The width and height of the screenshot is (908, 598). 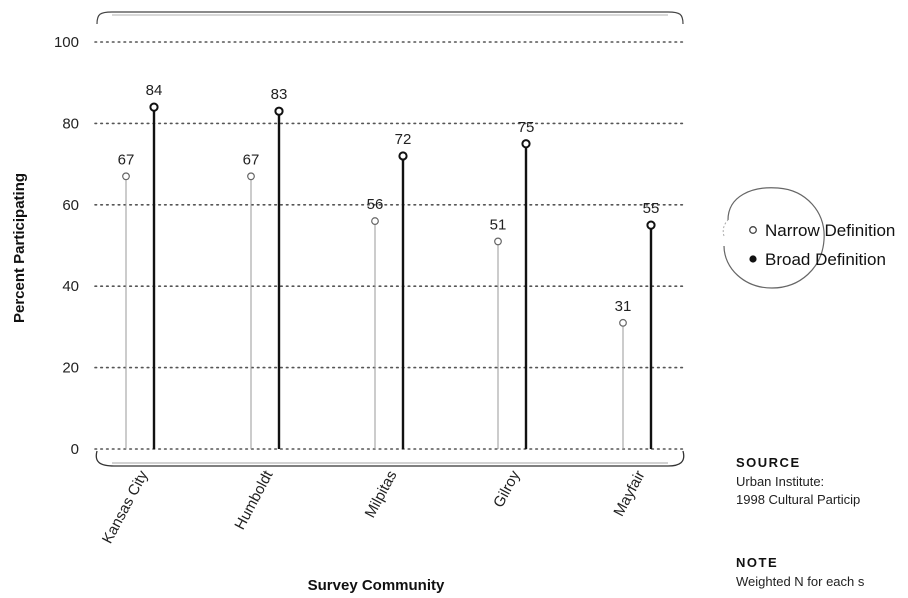 I want to click on legend-marker-narrow, so click(x=753, y=230).